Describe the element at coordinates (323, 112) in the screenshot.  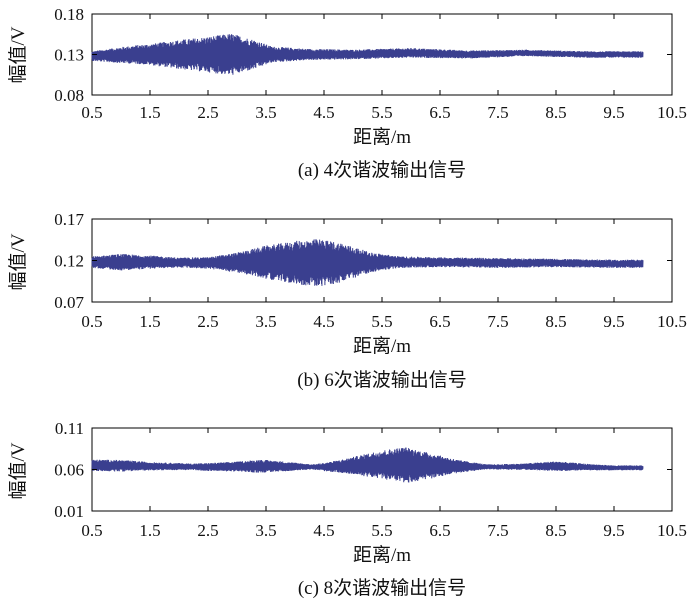
I see `x-tick-label-a-4: 4.5` at that location.